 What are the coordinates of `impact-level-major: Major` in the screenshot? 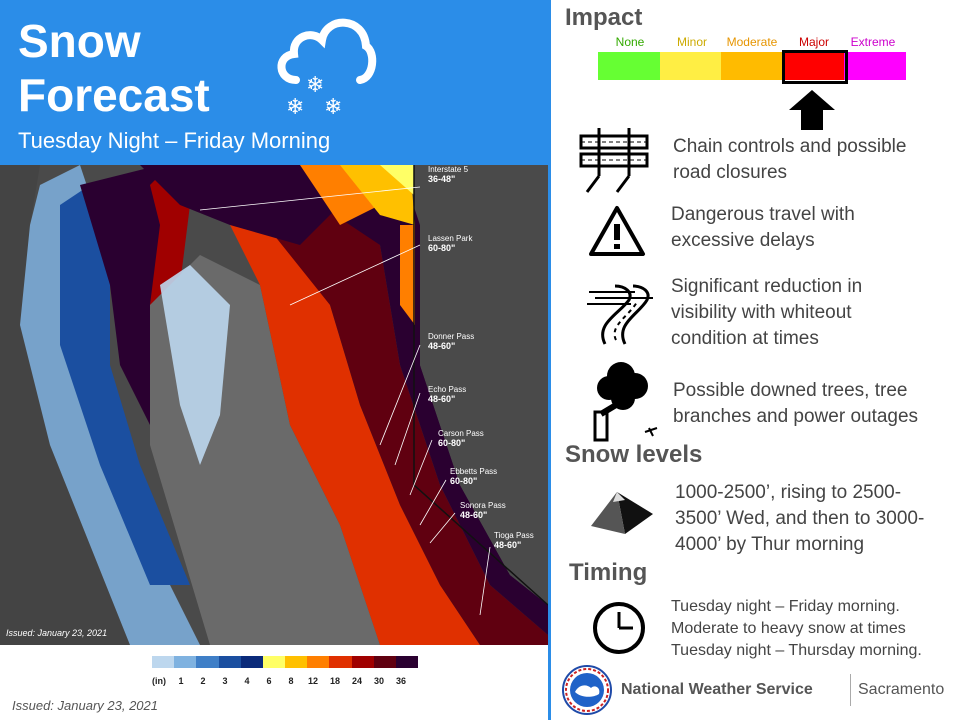 It's located at (813, 42).